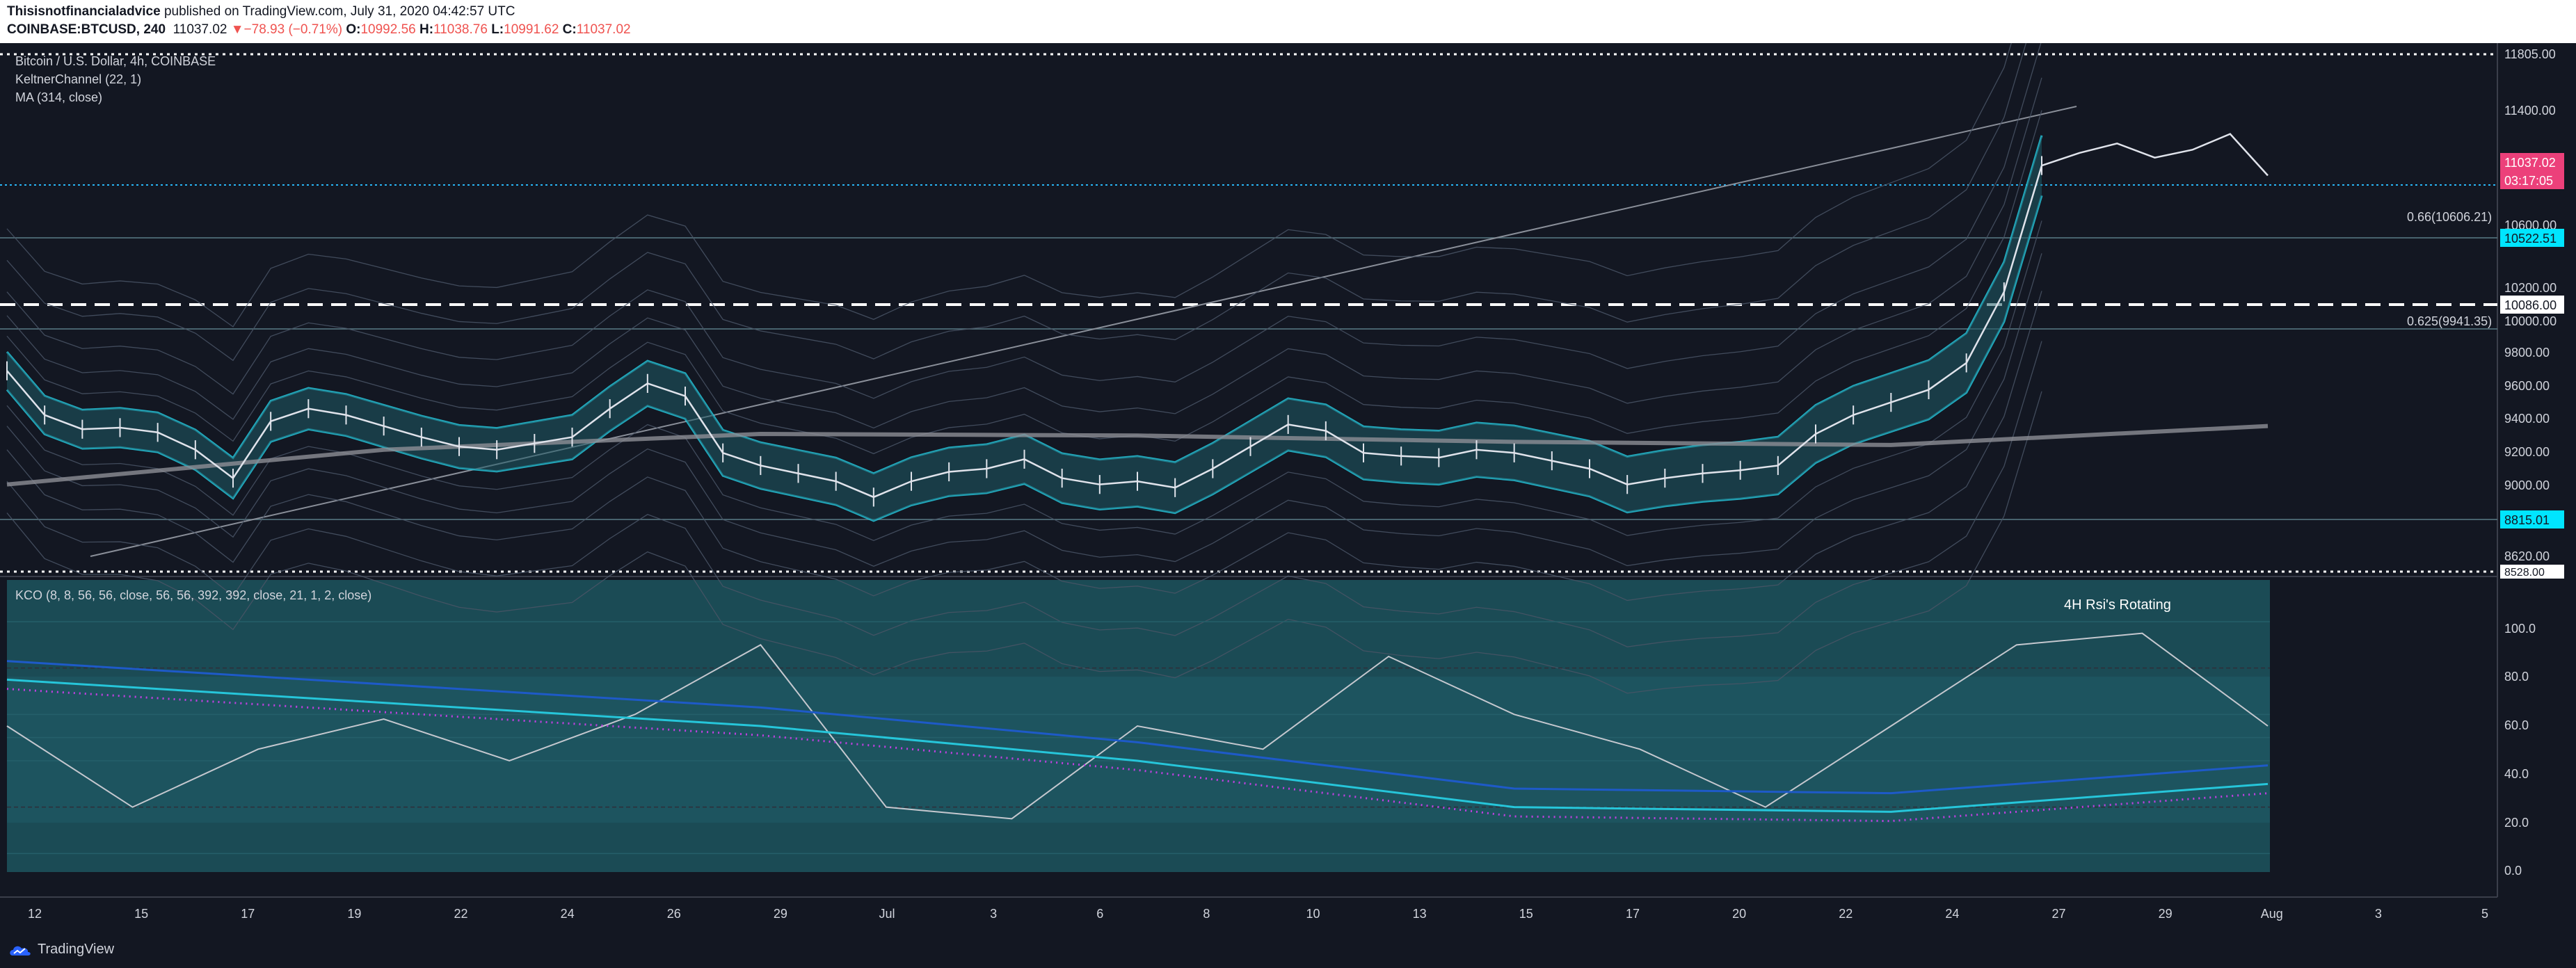 The image size is (2576, 968). What do you see at coordinates (1206, 914) in the screenshot?
I see `x-tick-11: 8` at bounding box center [1206, 914].